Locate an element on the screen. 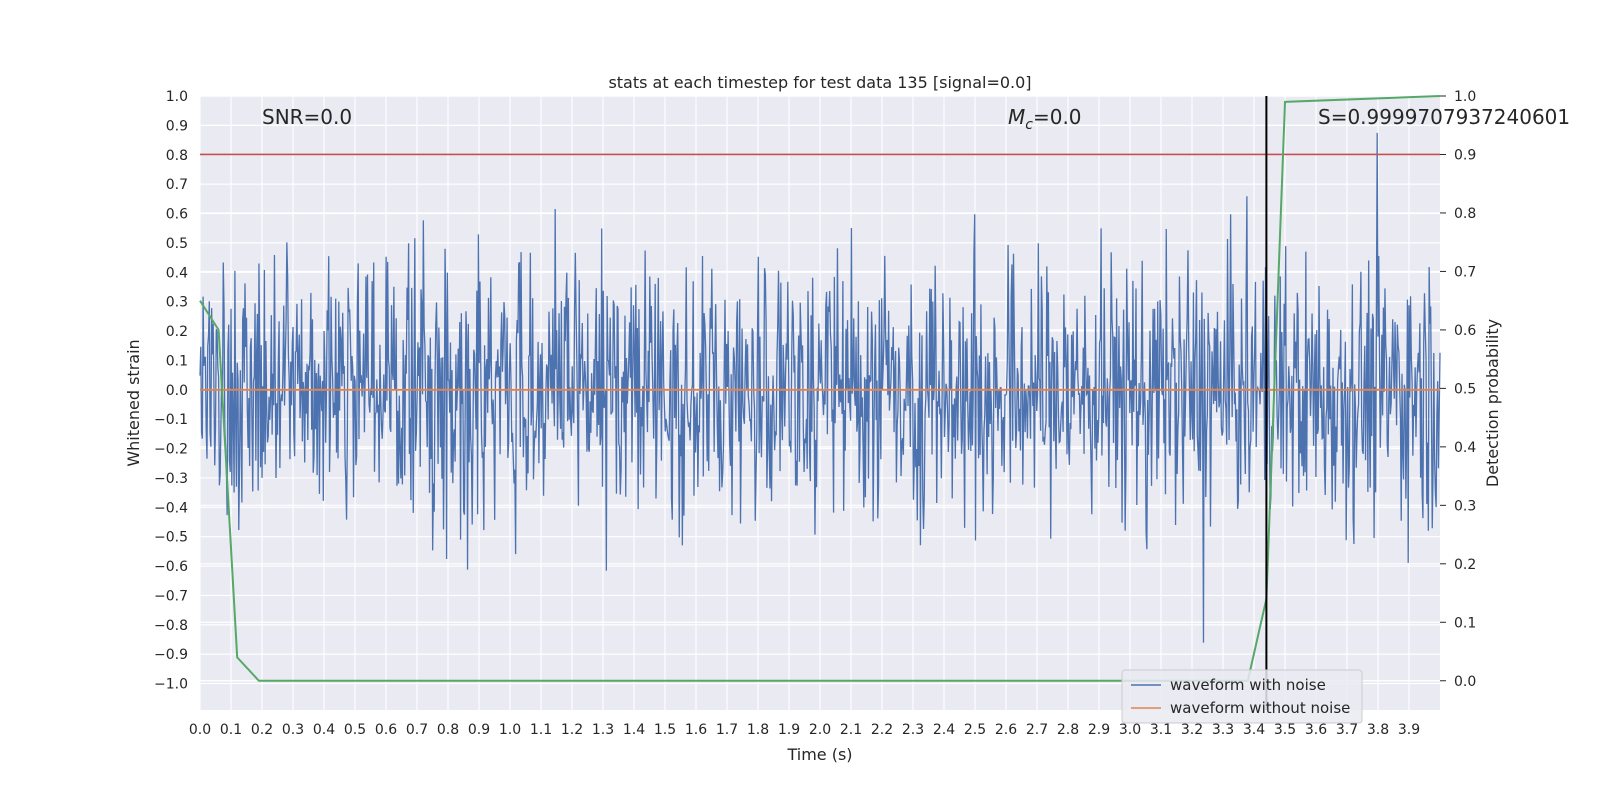 This screenshot has width=1600, height=804. legend-label-clean: waveform without noise is located at coordinates (1260, 708).